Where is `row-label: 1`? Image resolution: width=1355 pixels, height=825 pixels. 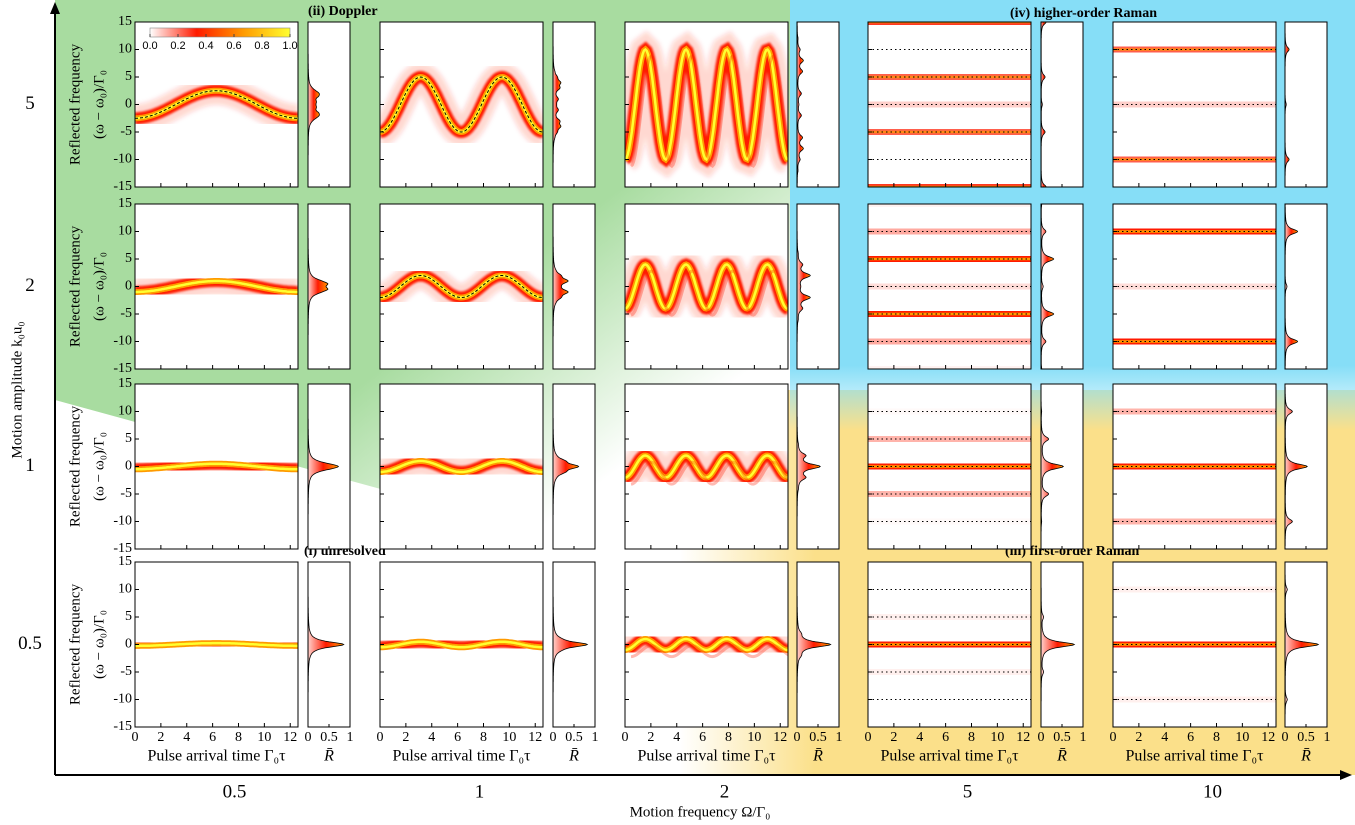 row-label: 1 is located at coordinates (30, 465).